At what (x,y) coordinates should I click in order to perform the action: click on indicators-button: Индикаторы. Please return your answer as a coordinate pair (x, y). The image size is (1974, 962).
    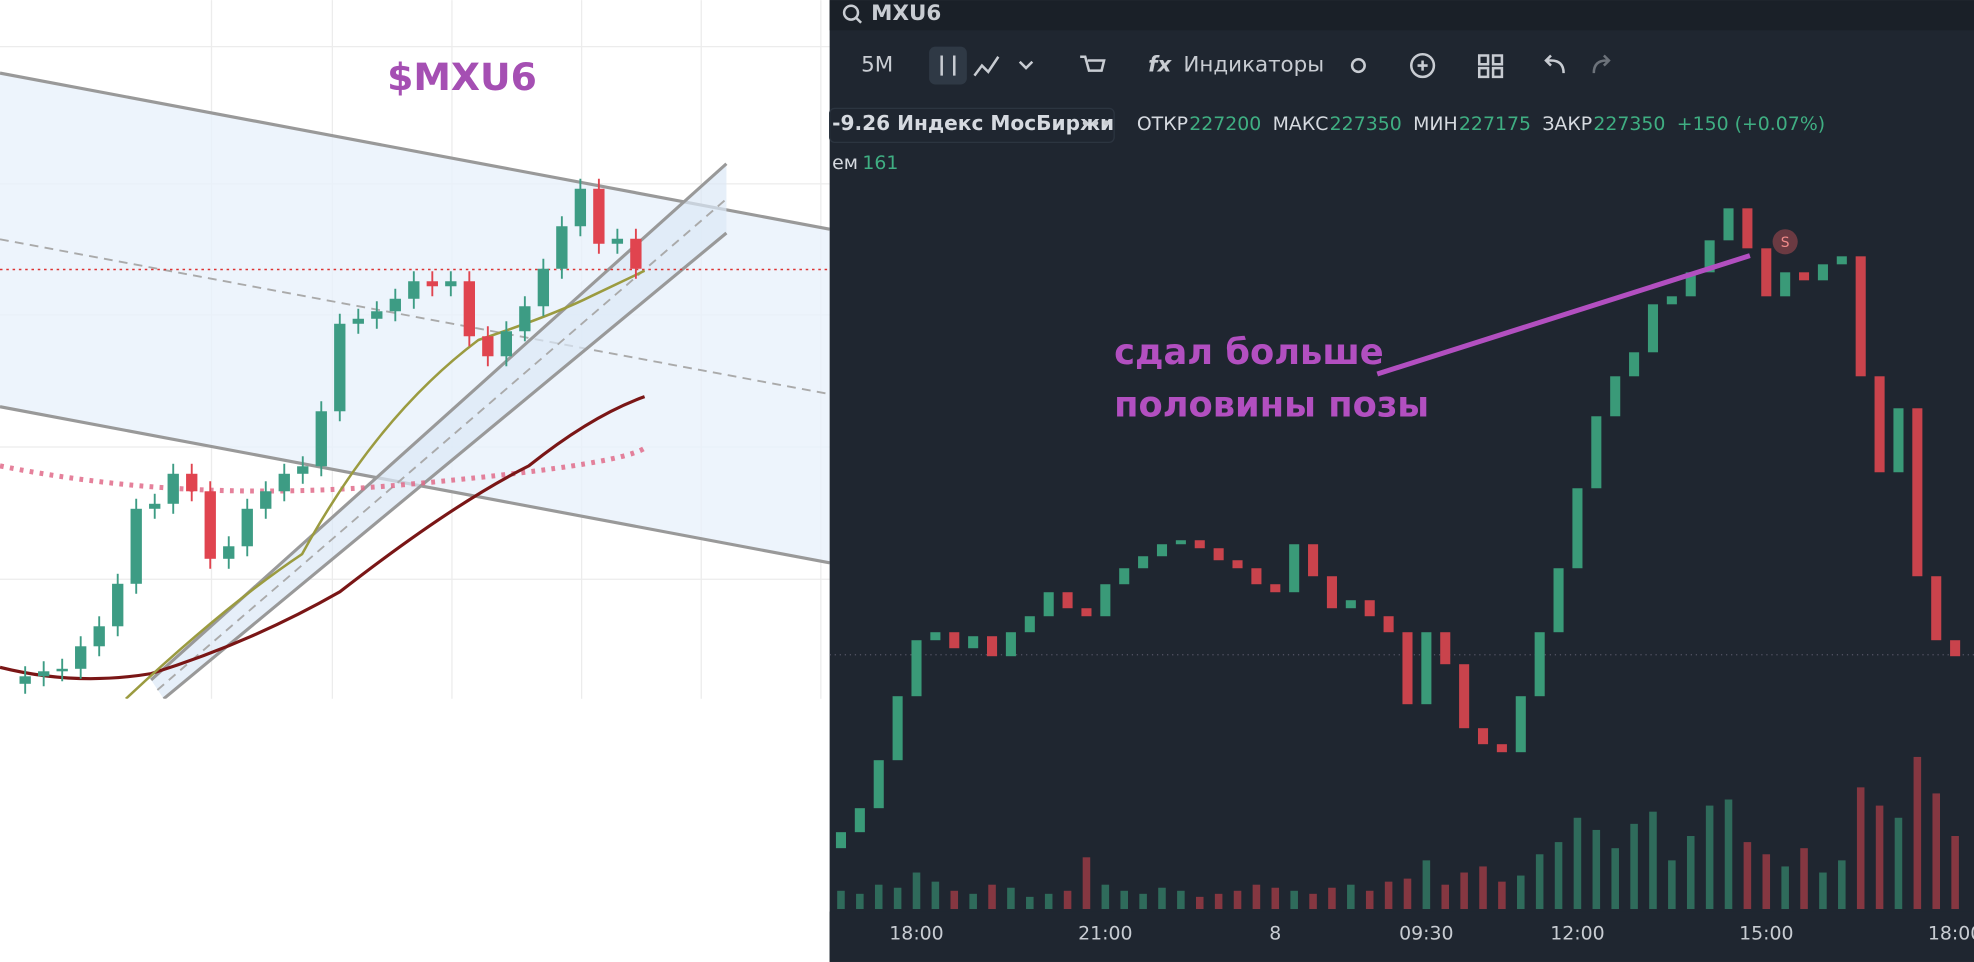
    Looking at the image, I should click on (1253, 65).